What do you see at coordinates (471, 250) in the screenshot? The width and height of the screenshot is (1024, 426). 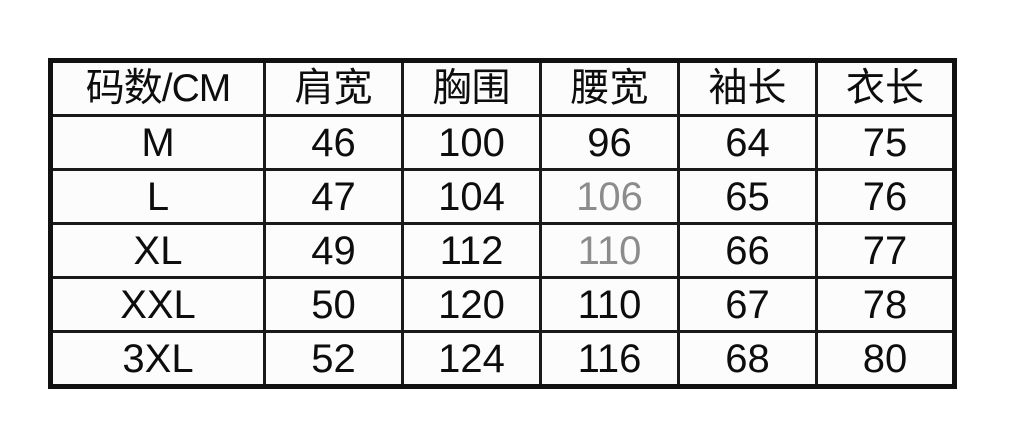 I see `cell-bust: 112` at bounding box center [471, 250].